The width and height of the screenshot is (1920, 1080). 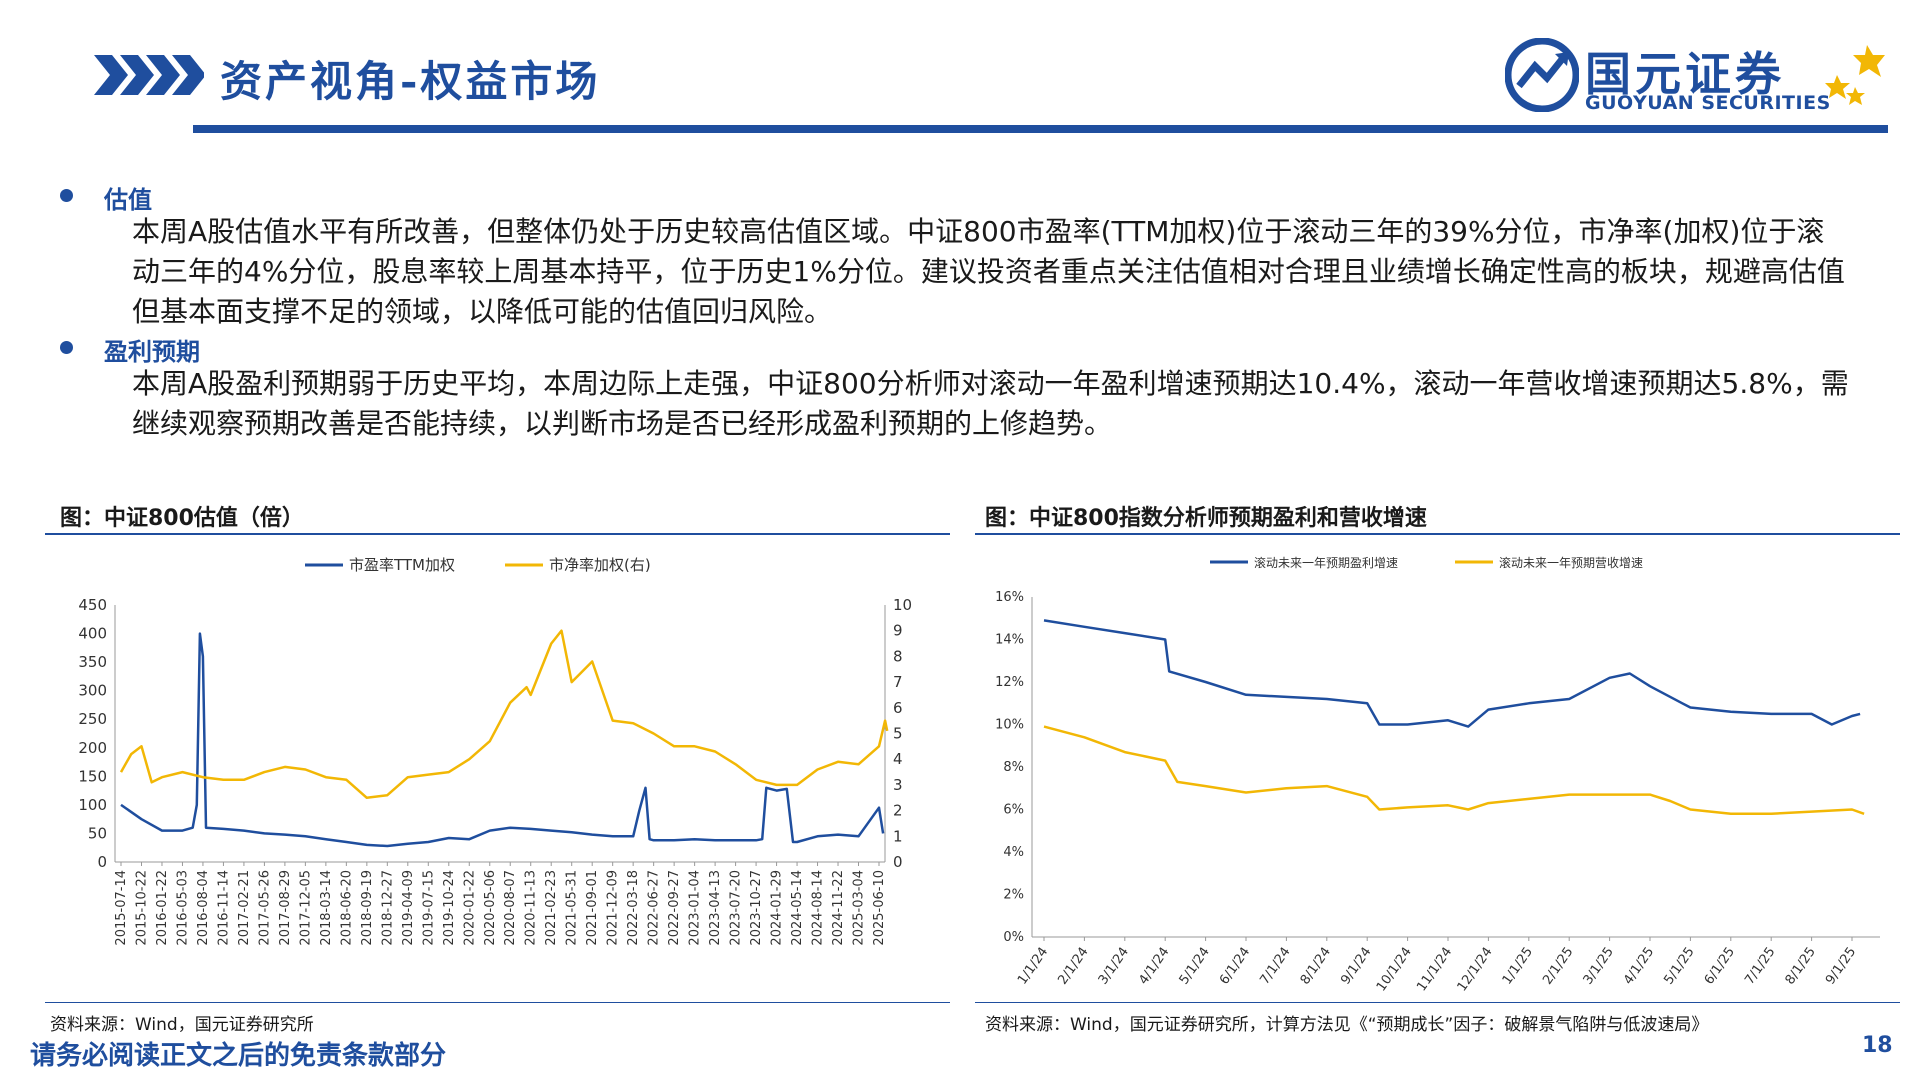 What do you see at coordinates (428, 908) in the screenshot?
I see `x-tick-label: 2019-07-15` at bounding box center [428, 908].